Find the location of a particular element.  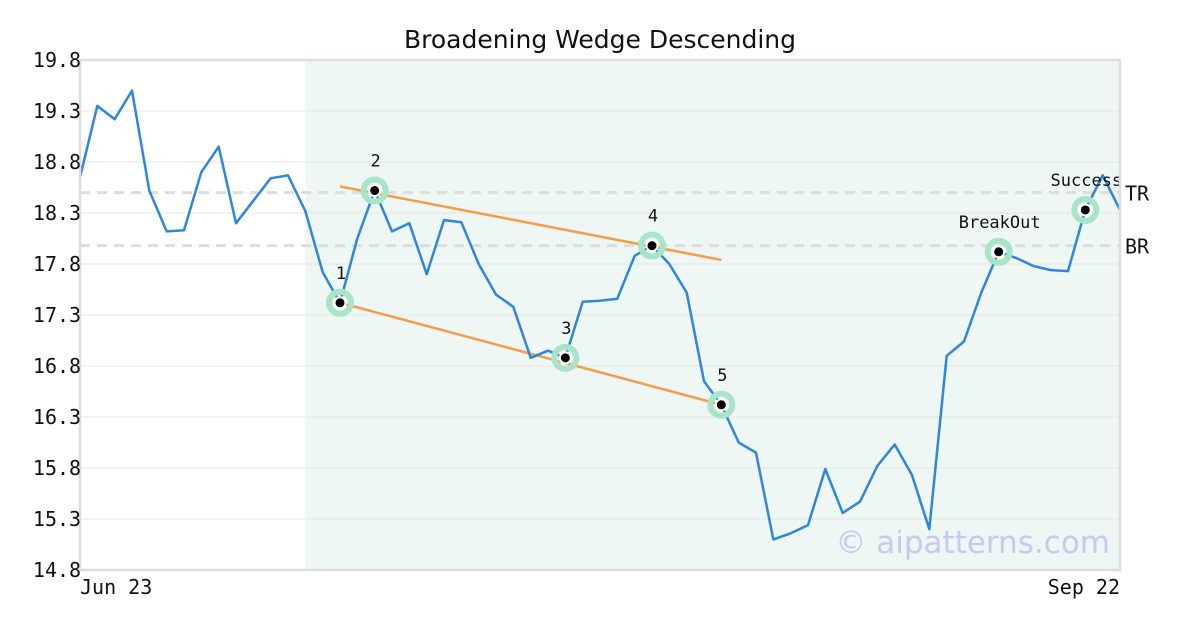

y-tick-label: 16.3 is located at coordinates (57, 417).